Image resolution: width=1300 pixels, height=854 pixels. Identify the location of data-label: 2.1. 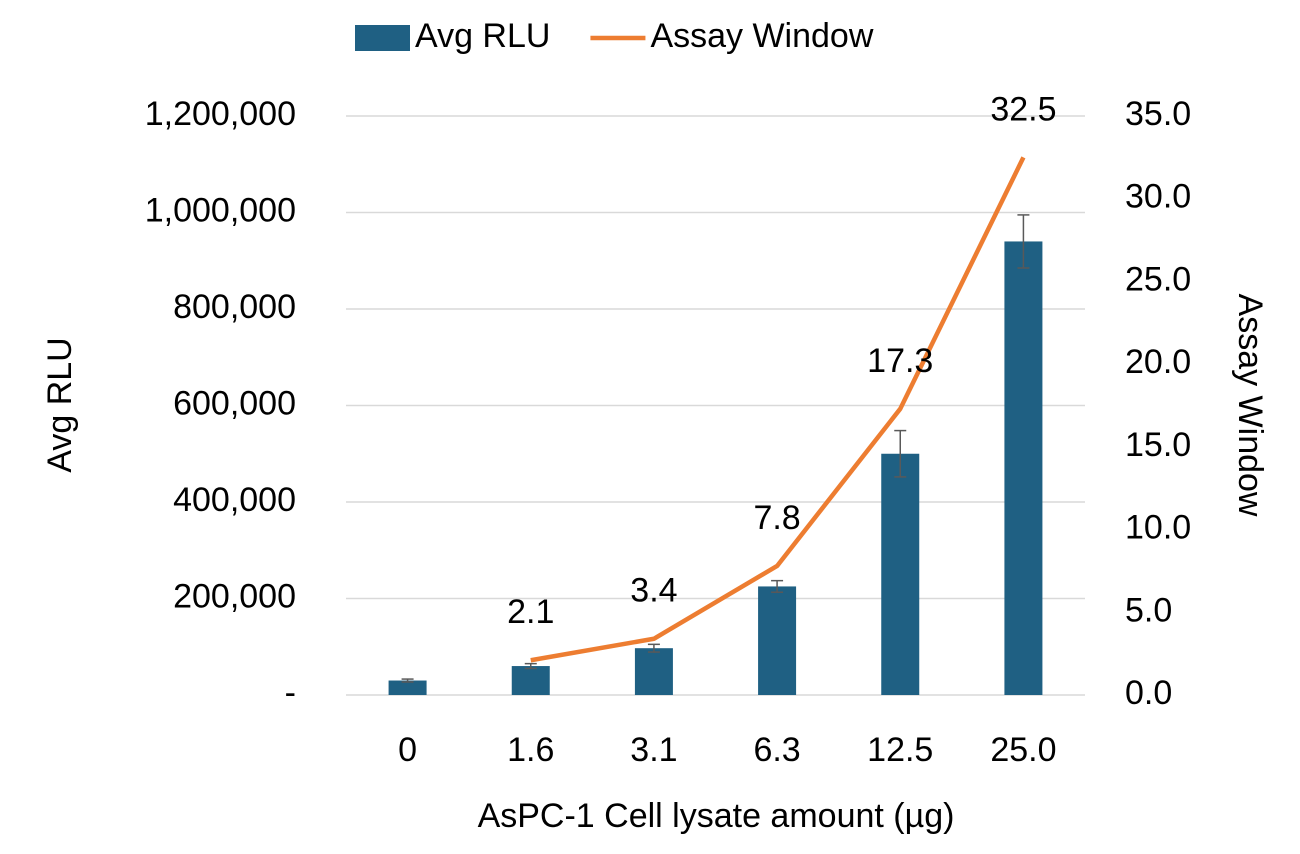
(530, 612).